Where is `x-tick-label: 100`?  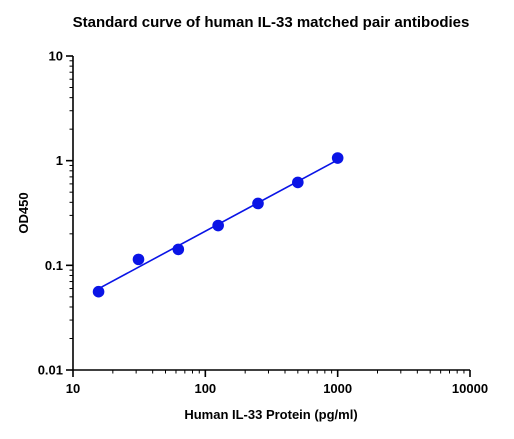
x-tick-label: 100 is located at coordinates (205, 388).